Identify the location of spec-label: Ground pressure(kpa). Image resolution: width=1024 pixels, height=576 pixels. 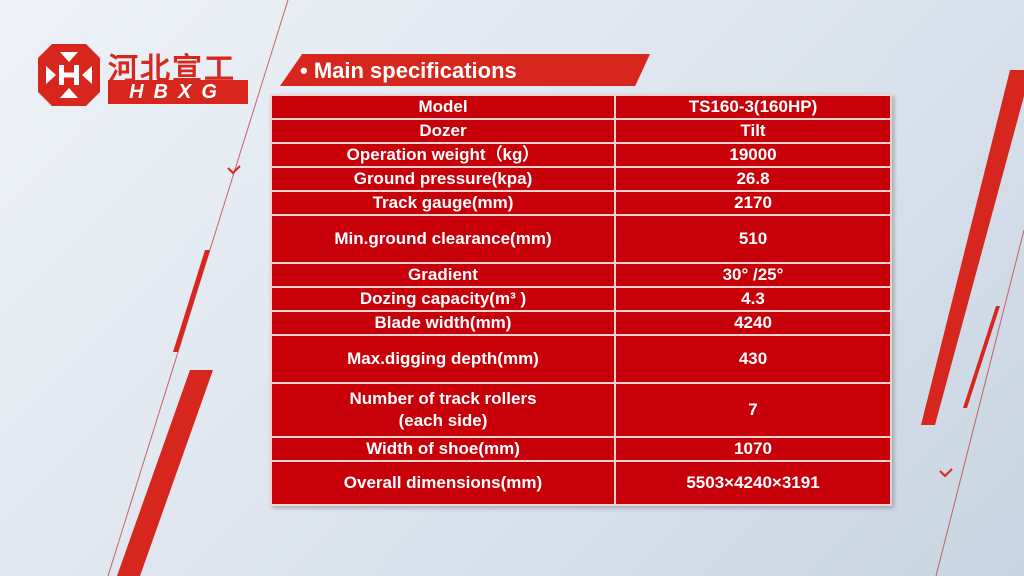
(443, 179).